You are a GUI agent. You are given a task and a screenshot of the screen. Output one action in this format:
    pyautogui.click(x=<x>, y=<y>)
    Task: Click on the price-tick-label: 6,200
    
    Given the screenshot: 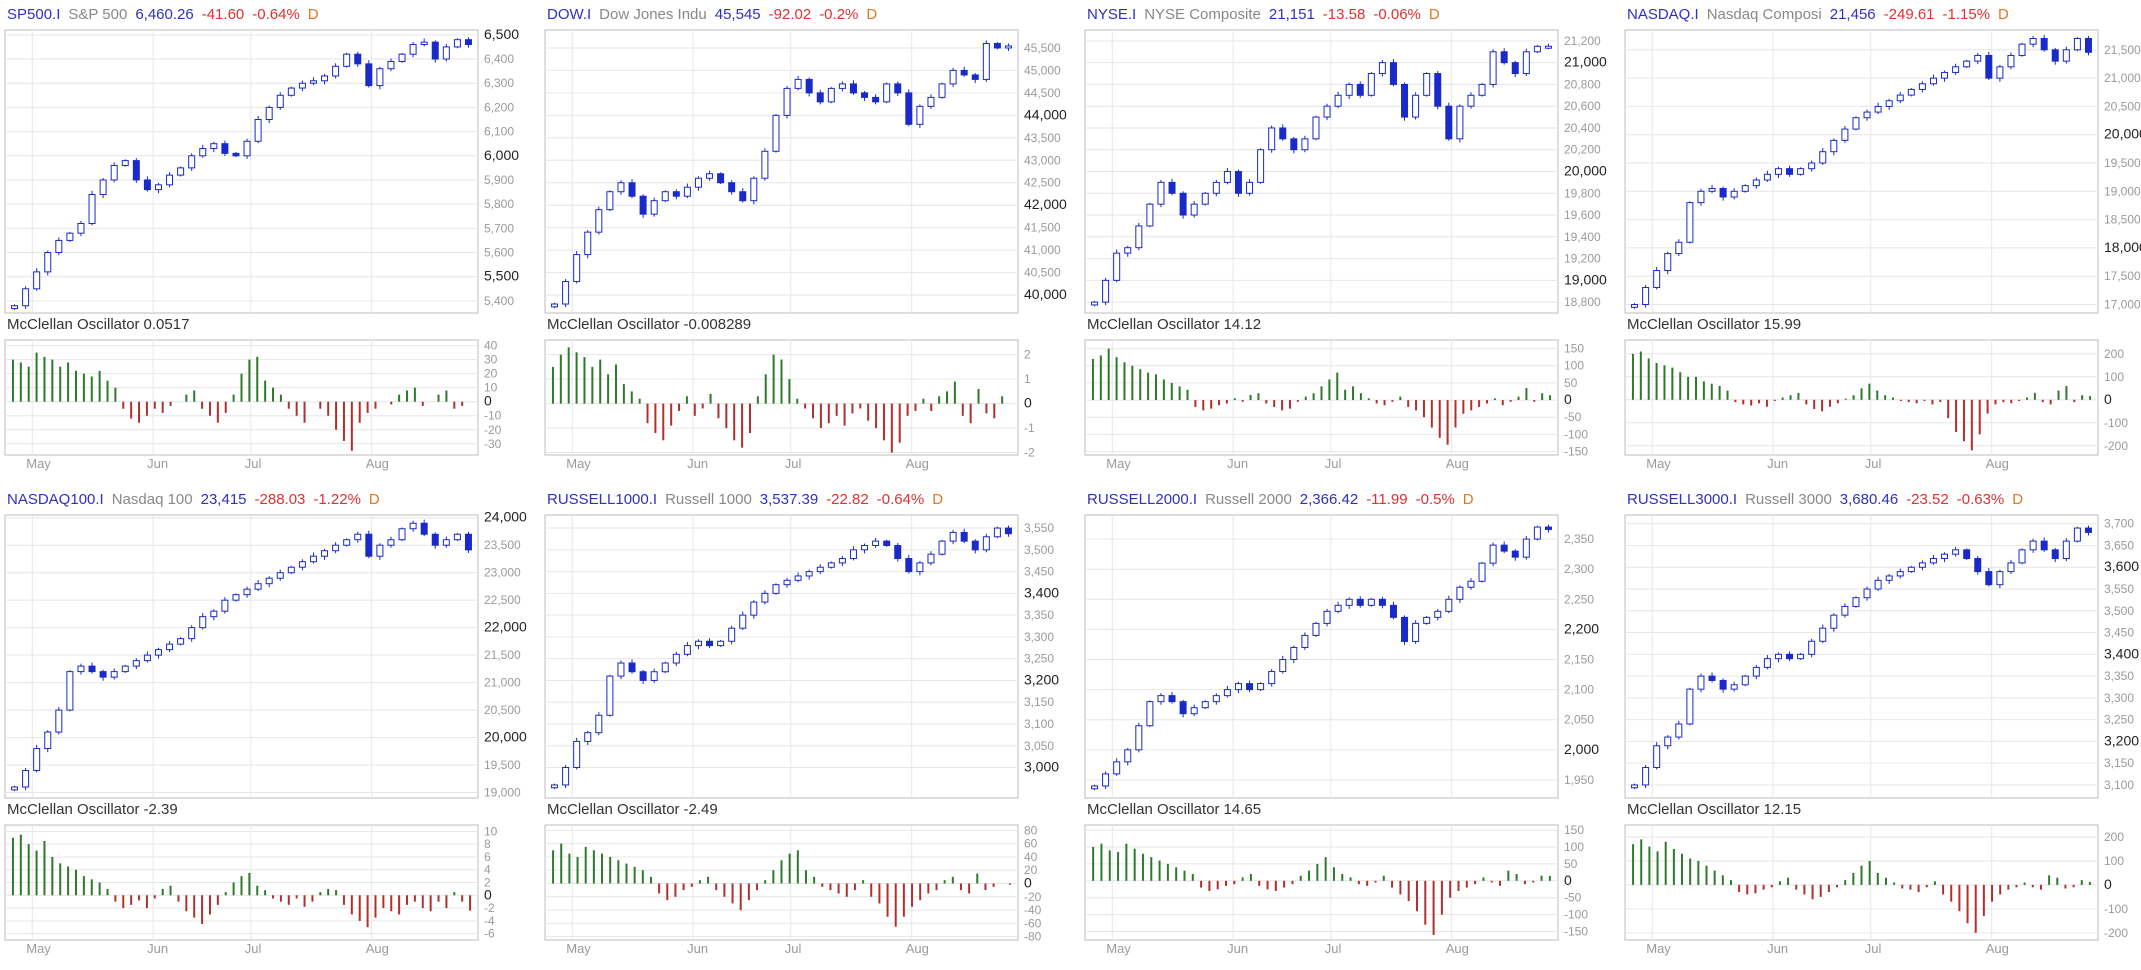 What is the action you would take?
    pyautogui.click(x=499, y=107)
    